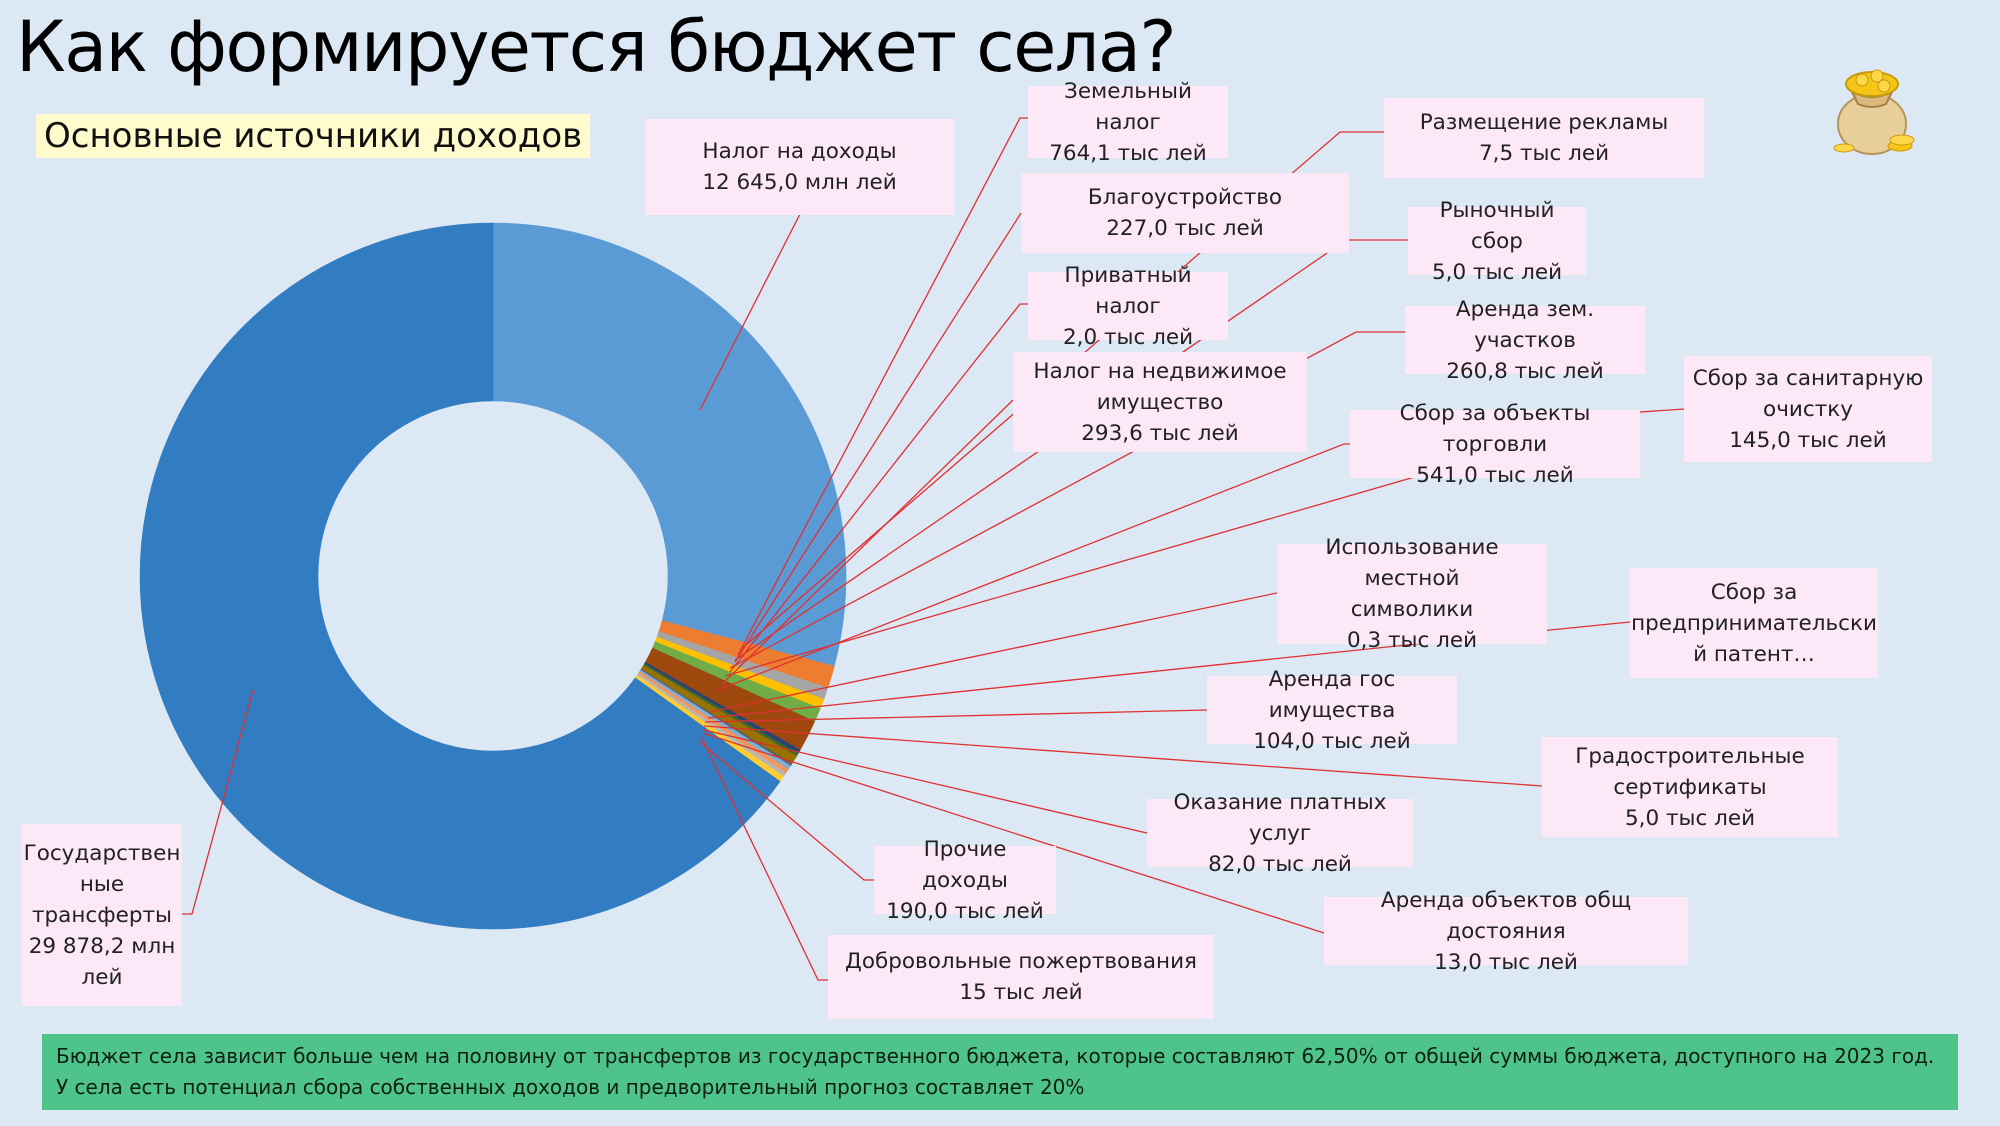  I want to click on slice-label: Приватный налог 2,0 тыс лей, so click(1128, 306).